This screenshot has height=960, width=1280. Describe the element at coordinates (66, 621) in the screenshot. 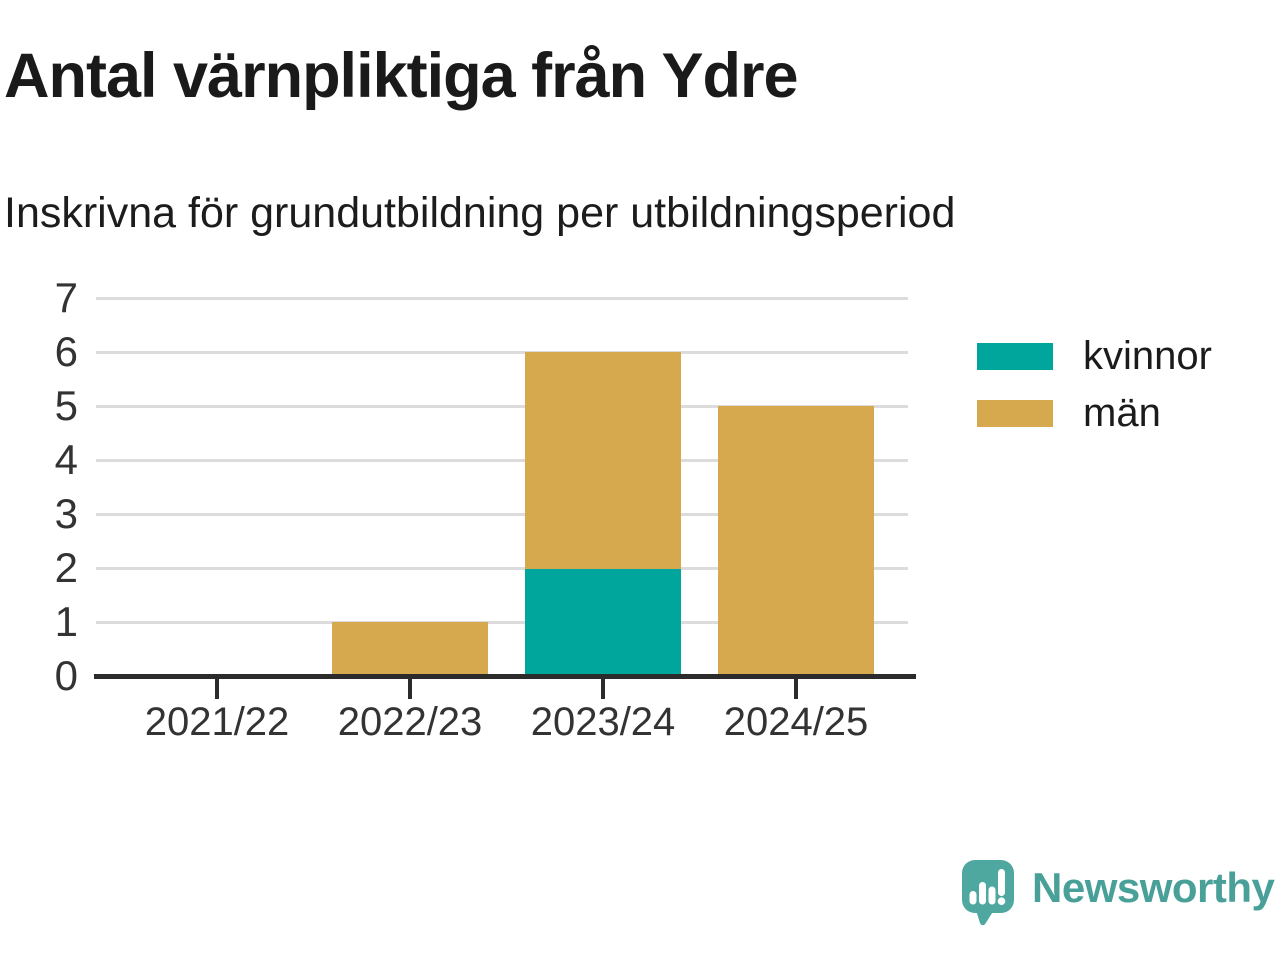

I see `y-tick-label-1: 1` at that location.